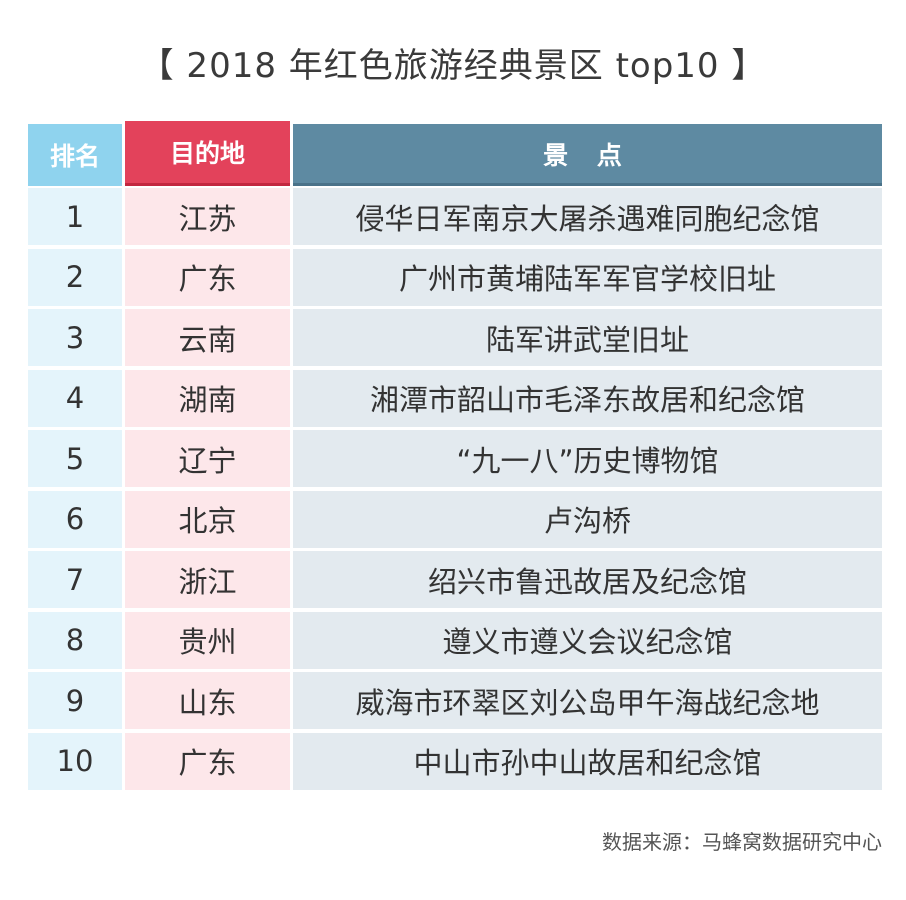  What do you see at coordinates (587, 519) in the screenshot?
I see `spot-cell: 卢沟桥` at bounding box center [587, 519].